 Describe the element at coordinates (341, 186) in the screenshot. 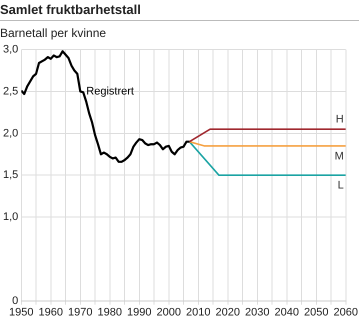

I see `series-label: L` at that location.